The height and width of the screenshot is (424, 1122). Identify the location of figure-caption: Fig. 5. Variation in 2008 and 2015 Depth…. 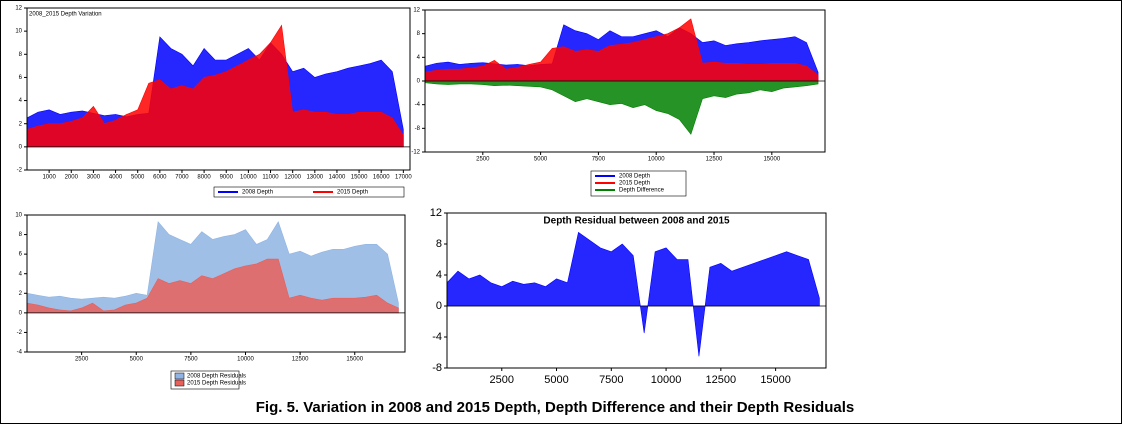
(555, 407).